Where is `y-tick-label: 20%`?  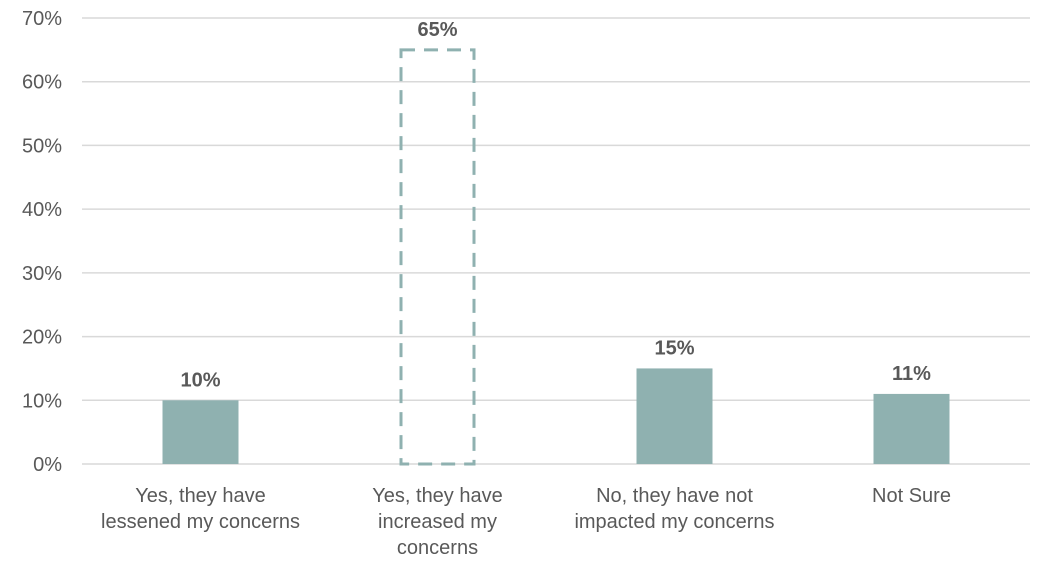 y-tick-label: 20% is located at coordinates (42, 338).